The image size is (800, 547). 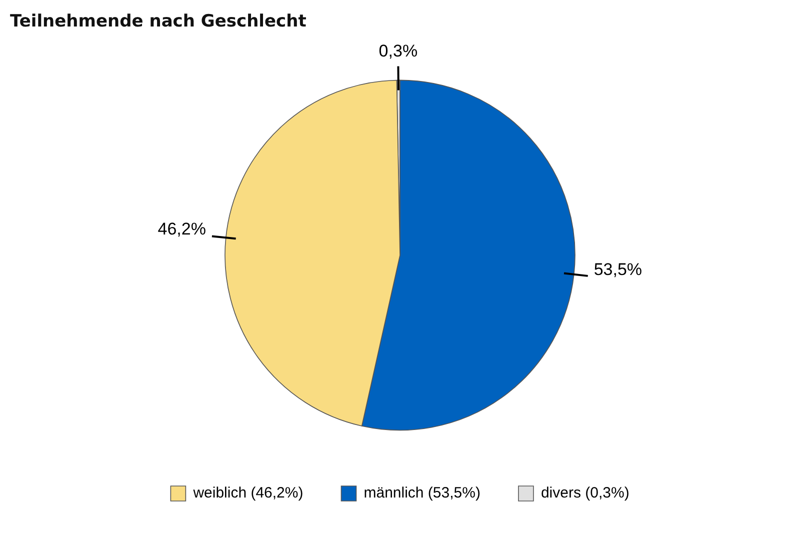 What do you see at coordinates (422, 493) in the screenshot?
I see `legend-label: männlich (53,5%)` at bounding box center [422, 493].